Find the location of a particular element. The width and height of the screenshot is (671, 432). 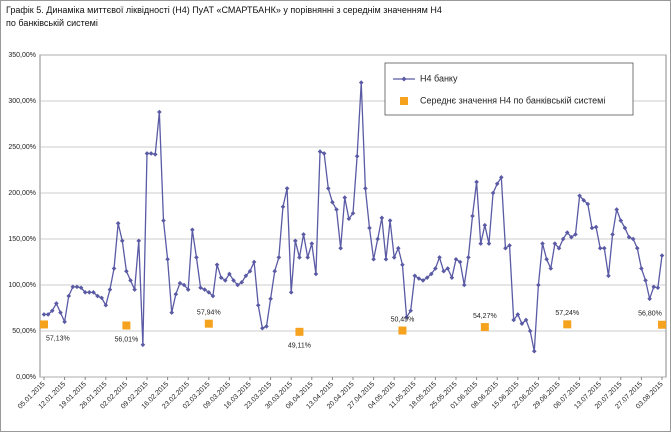

value-label: 57,13% is located at coordinates (58, 338).